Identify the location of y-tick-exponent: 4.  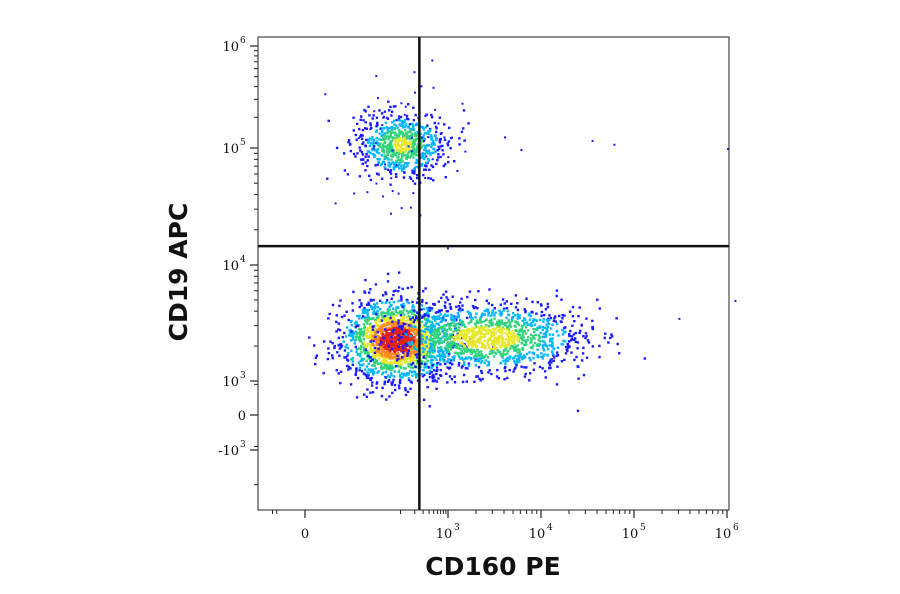
(243, 260).